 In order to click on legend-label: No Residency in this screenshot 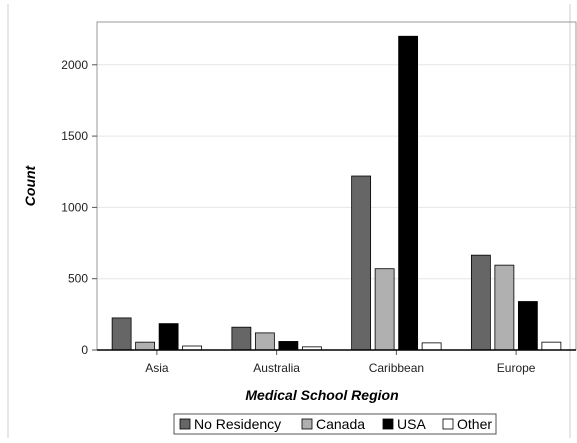, I will do `click(237, 424)`.